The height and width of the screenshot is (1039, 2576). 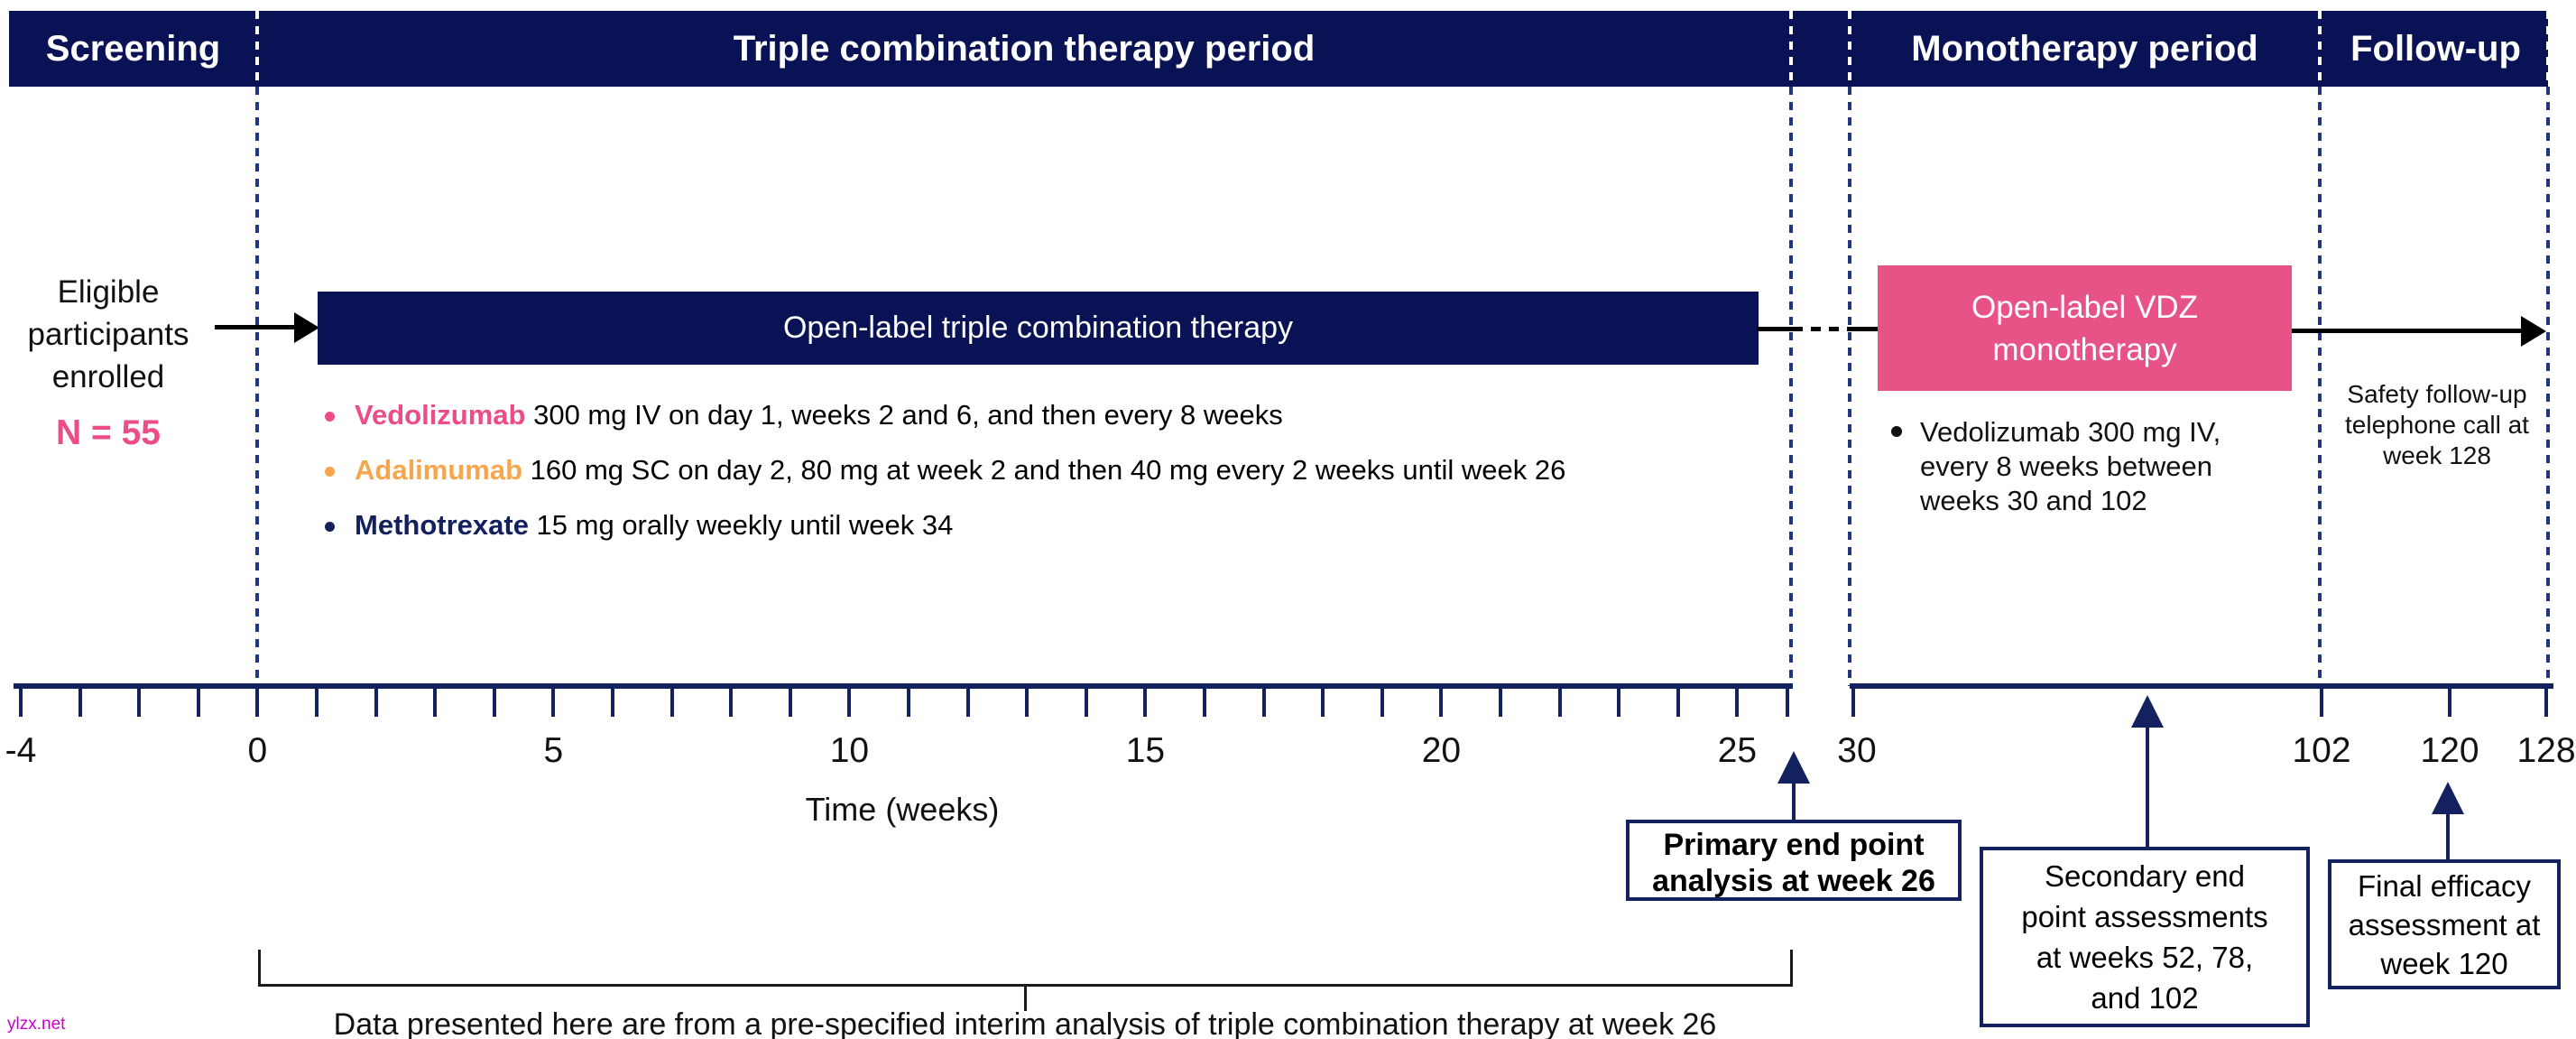 What do you see at coordinates (256, 327) in the screenshot?
I see `enrollment-arrow-line` at bounding box center [256, 327].